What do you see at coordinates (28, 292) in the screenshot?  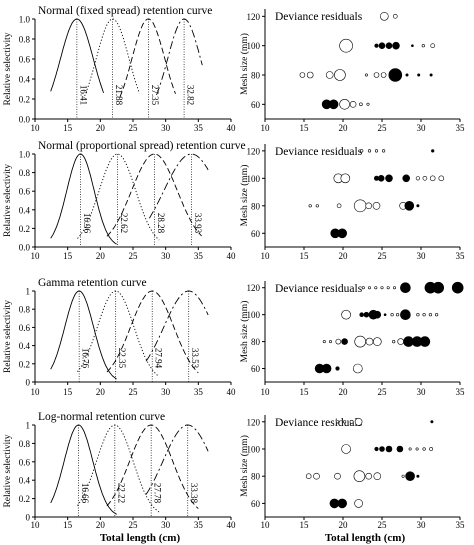 I see `y-tick-label: 1` at bounding box center [28, 292].